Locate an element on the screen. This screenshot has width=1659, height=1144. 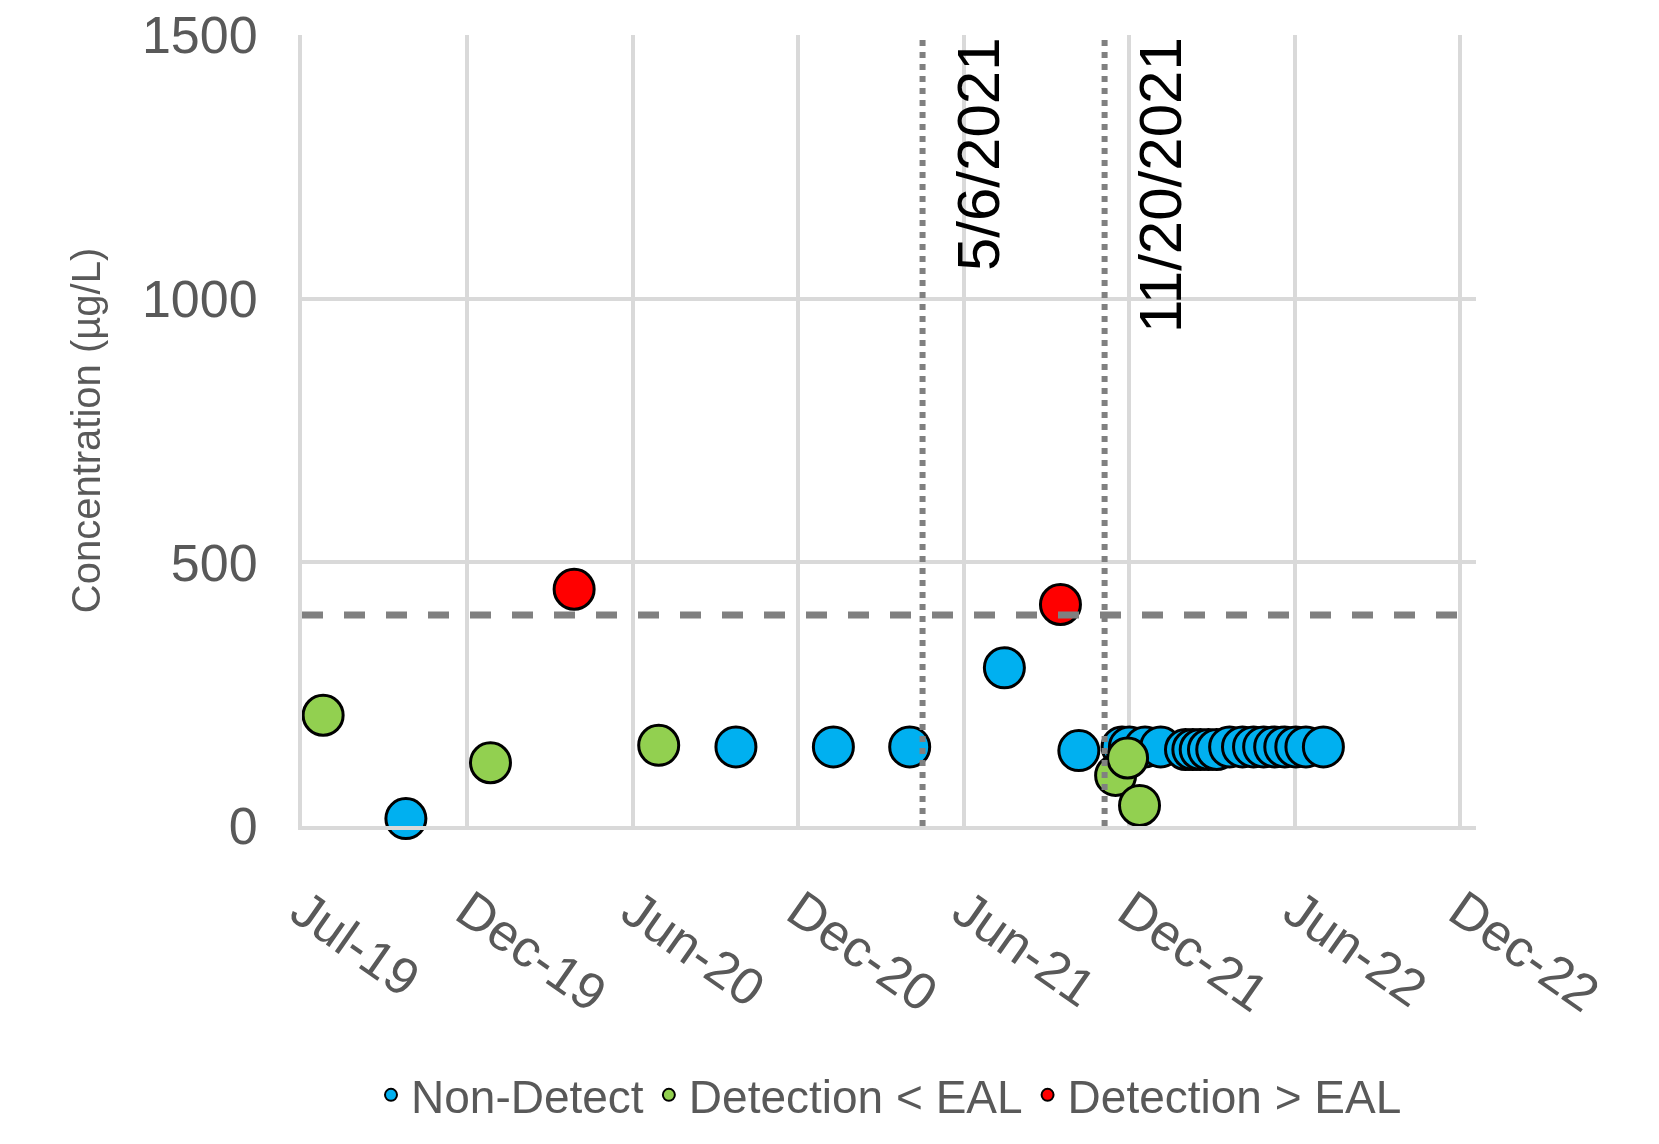
ref-line-label: 11/20/2021 is located at coordinates (1161, 185).